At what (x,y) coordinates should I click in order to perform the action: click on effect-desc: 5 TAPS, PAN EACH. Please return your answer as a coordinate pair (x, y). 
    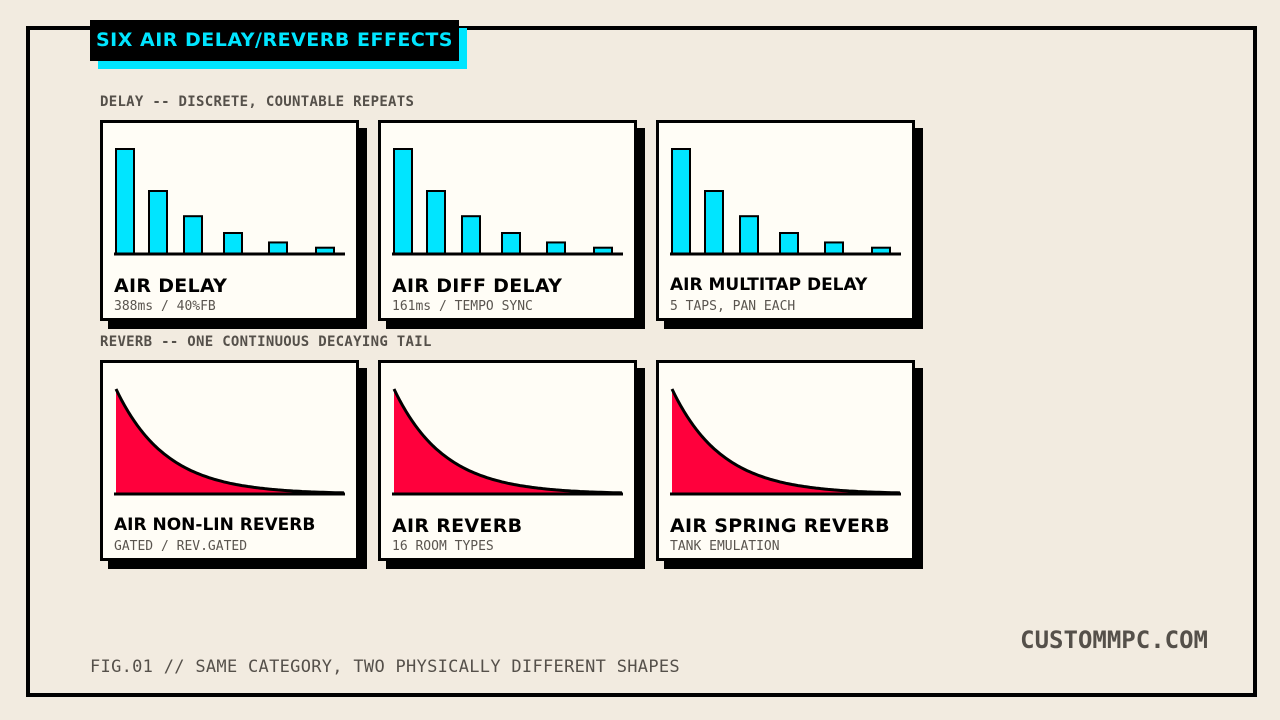
    Looking at the image, I should click on (733, 306).